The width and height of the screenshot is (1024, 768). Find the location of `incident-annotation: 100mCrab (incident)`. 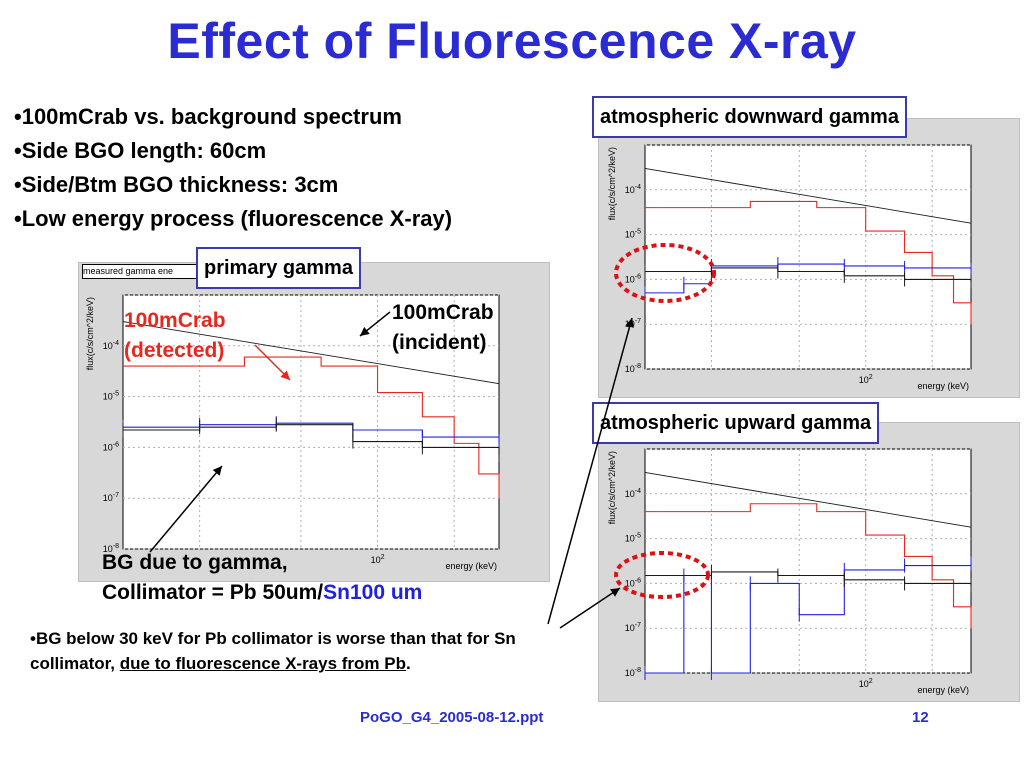

incident-annotation: 100mCrab (incident) is located at coordinates (443, 328).